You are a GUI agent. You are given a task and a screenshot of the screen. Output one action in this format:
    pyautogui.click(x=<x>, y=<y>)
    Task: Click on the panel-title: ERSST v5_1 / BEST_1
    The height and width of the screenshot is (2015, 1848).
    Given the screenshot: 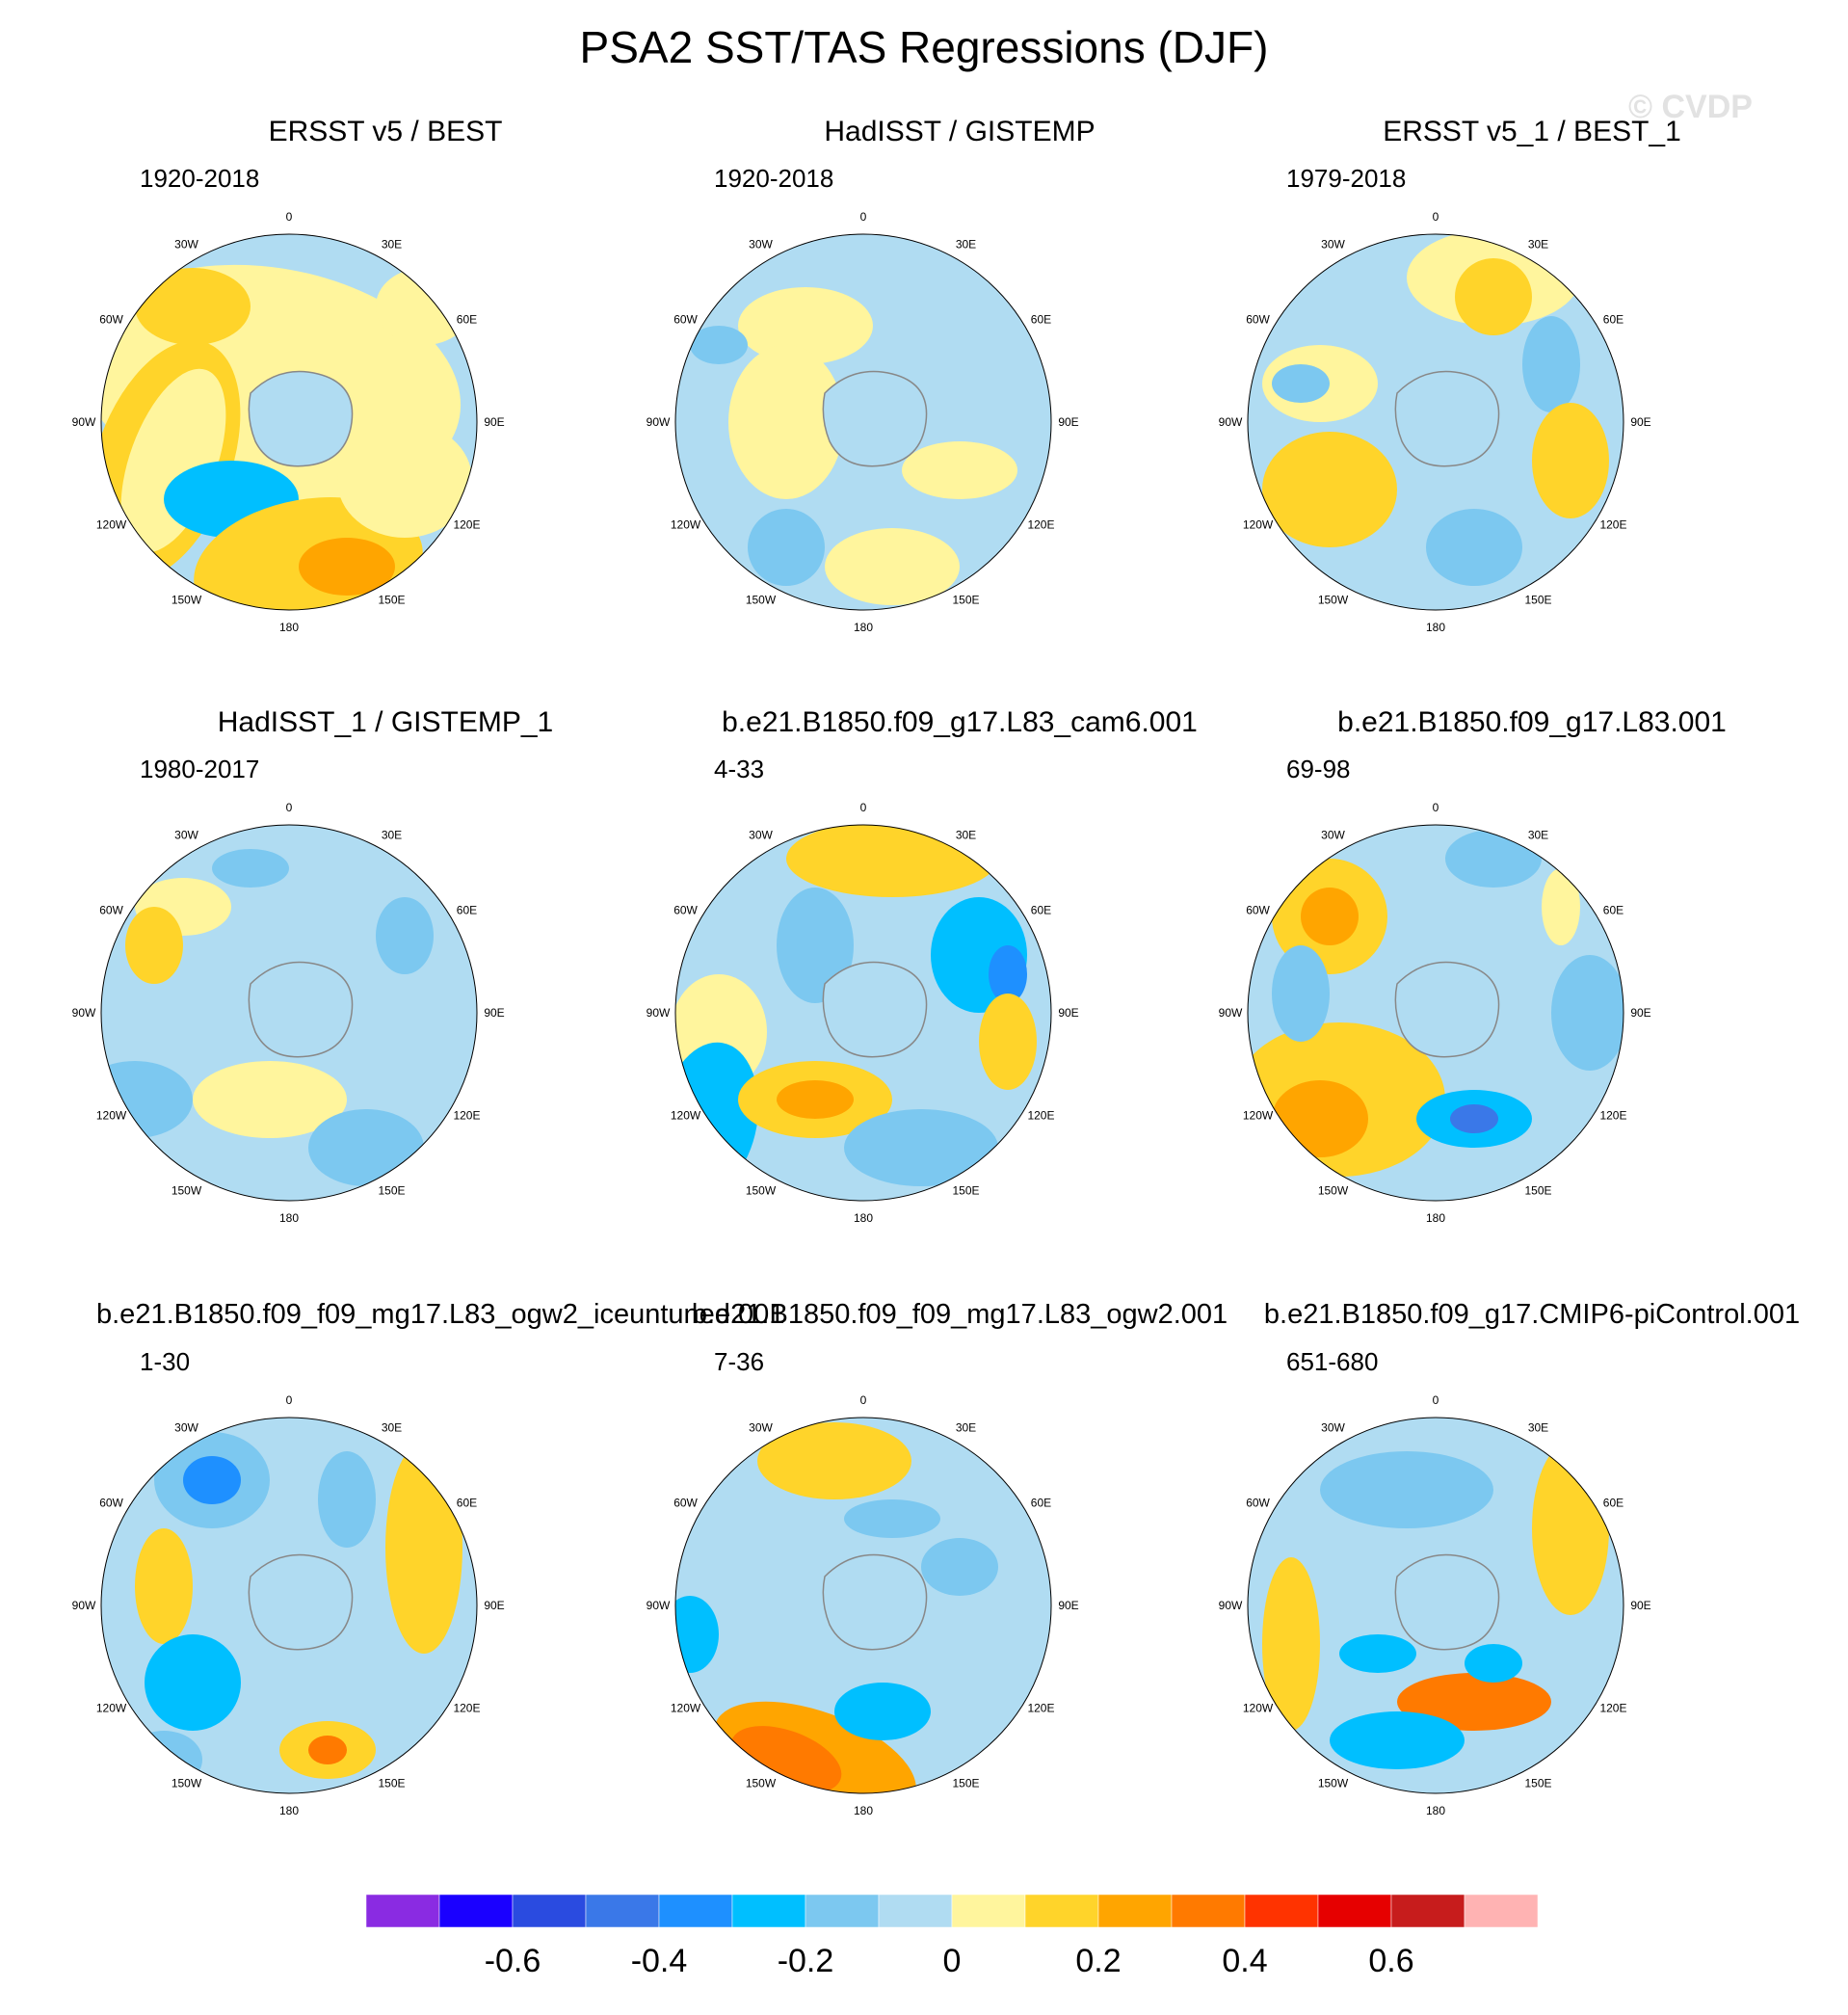 What is the action you would take?
    pyautogui.click(x=1532, y=131)
    